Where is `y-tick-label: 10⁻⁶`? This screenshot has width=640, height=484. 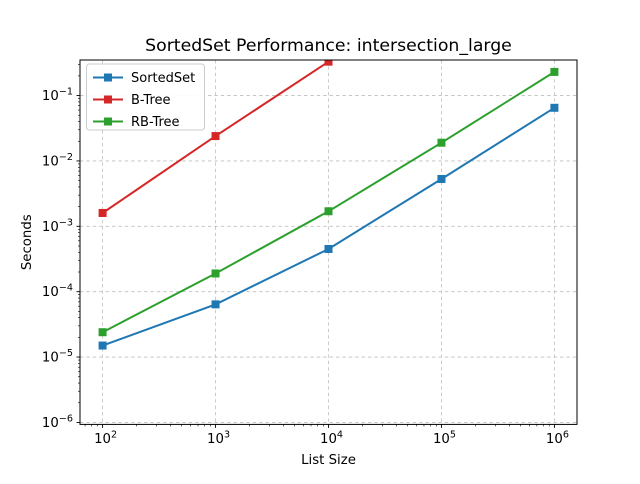
y-tick-label: 10⁻⁶ is located at coordinates (57, 422).